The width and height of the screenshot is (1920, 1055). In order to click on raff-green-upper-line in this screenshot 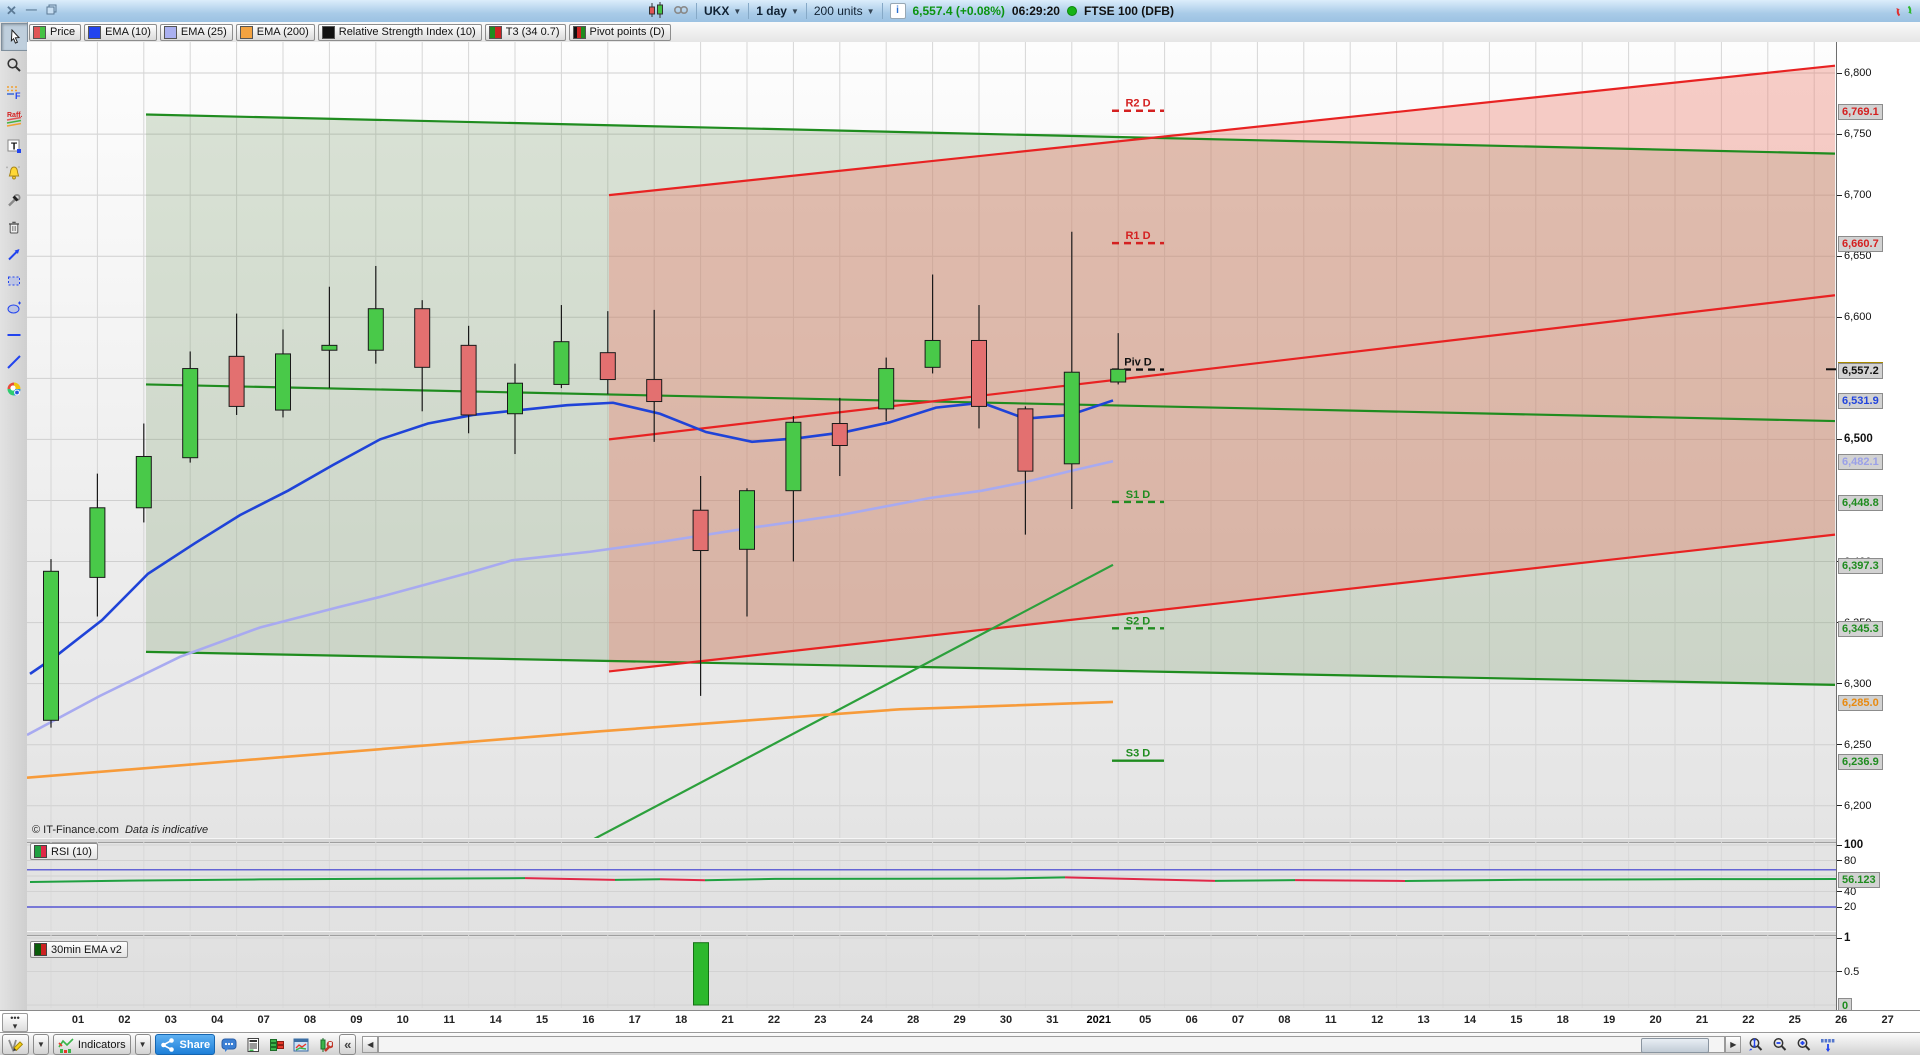, I will do `click(990, 134)`.